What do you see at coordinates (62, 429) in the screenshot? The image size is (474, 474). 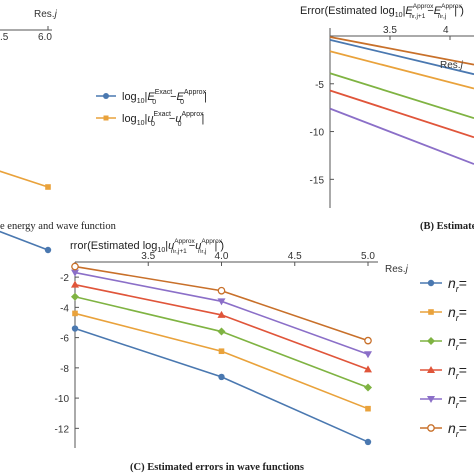 I see `panel-c-y-tick-label: -12` at bounding box center [62, 429].